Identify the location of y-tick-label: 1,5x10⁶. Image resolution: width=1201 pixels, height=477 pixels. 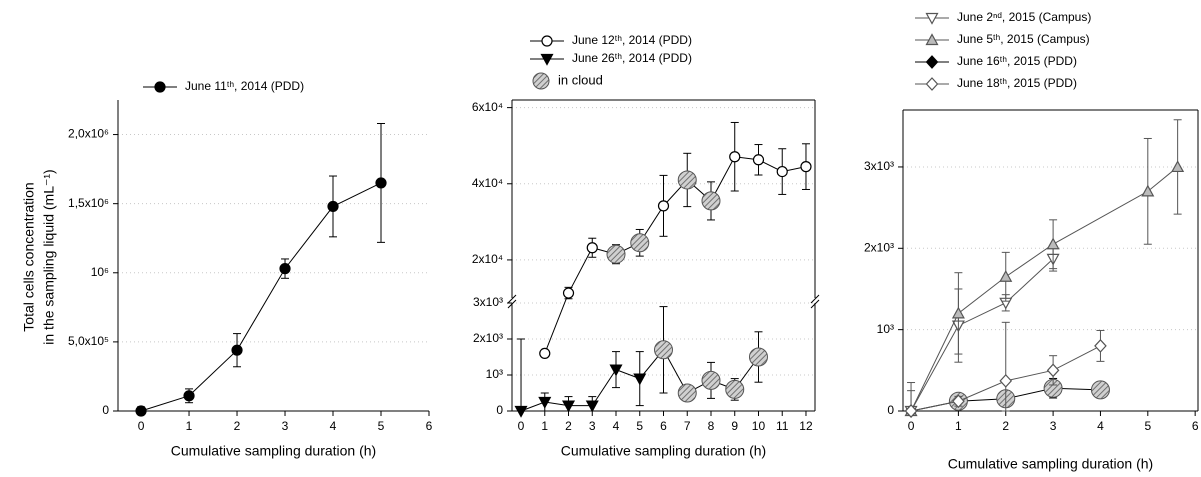
(88, 203).